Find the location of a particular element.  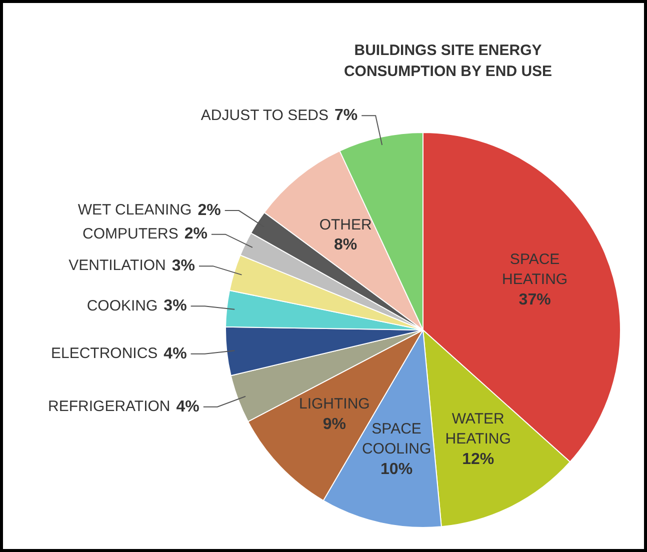

data-label: 37% is located at coordinates (534, 299).